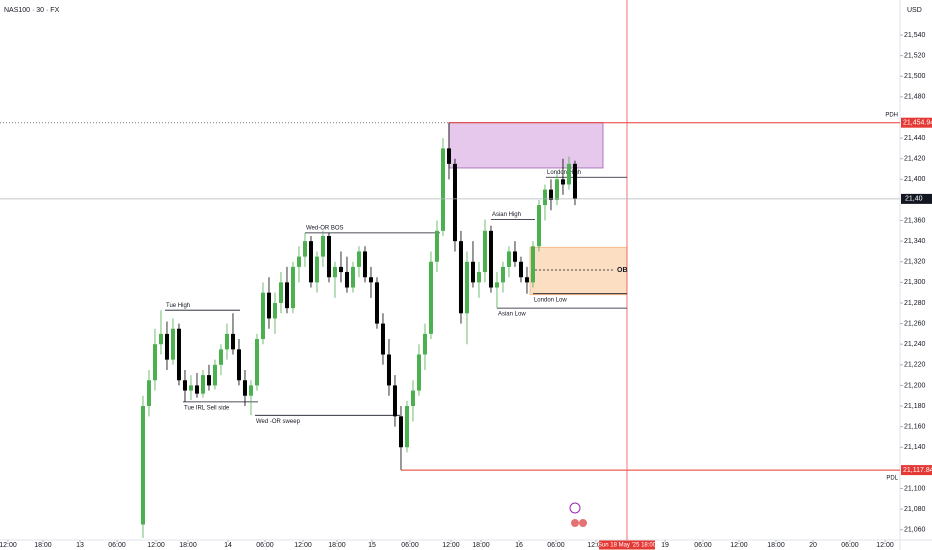 The image size is (932, 550). What do you see at coordinates (915, 159) in the screenshot?
I see `y-tick-label: 21,420` at bounding box center [915, 159].